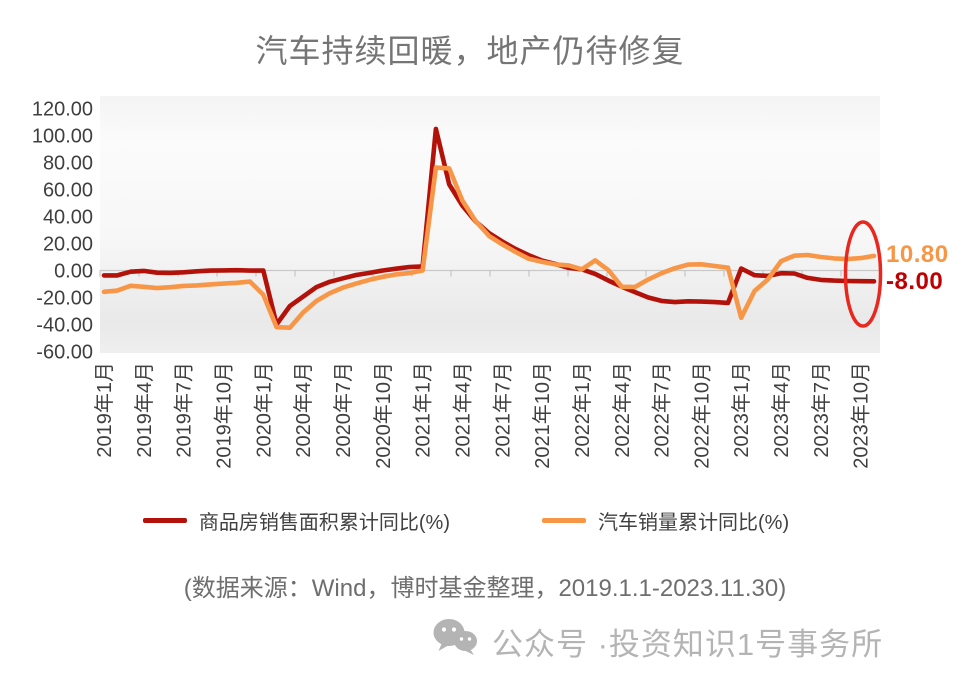 Image resolution: width=979 pixels, height=691 pixels. Describe the element at coordinates (423, 410) in the screenshot. I see `x-axis-tick-label: 2021年1月` at that location.